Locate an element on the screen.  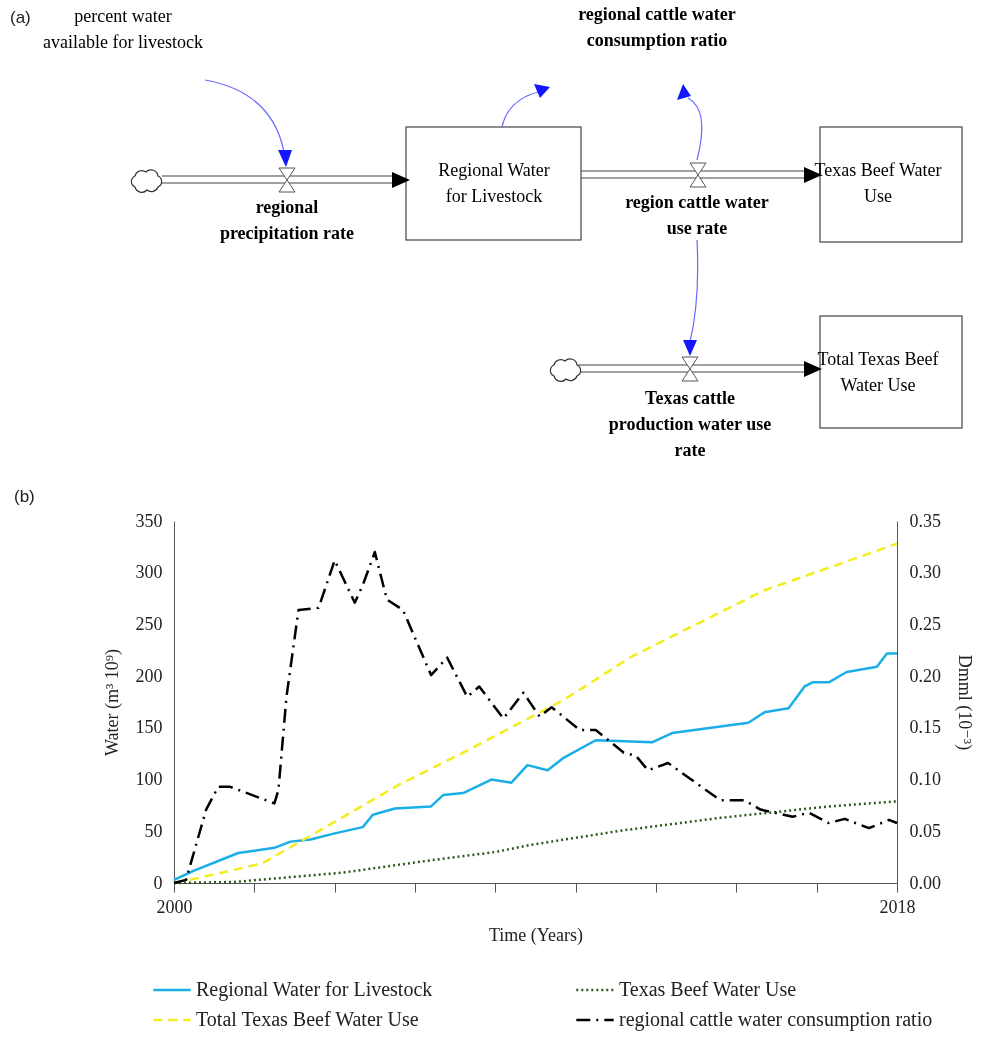
legend-label: Total Texas Beef Water Use is located at coordinates (307, 1019).